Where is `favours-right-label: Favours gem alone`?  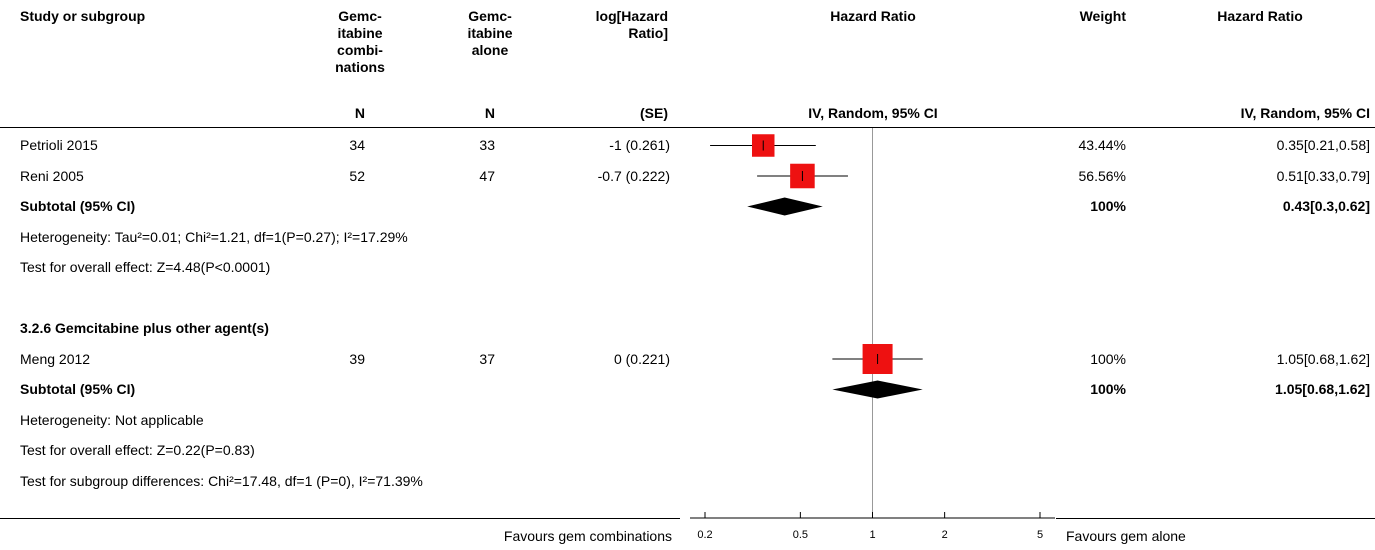 favours-right-label: Favours gem alone is located at coordinates (1126, 536).